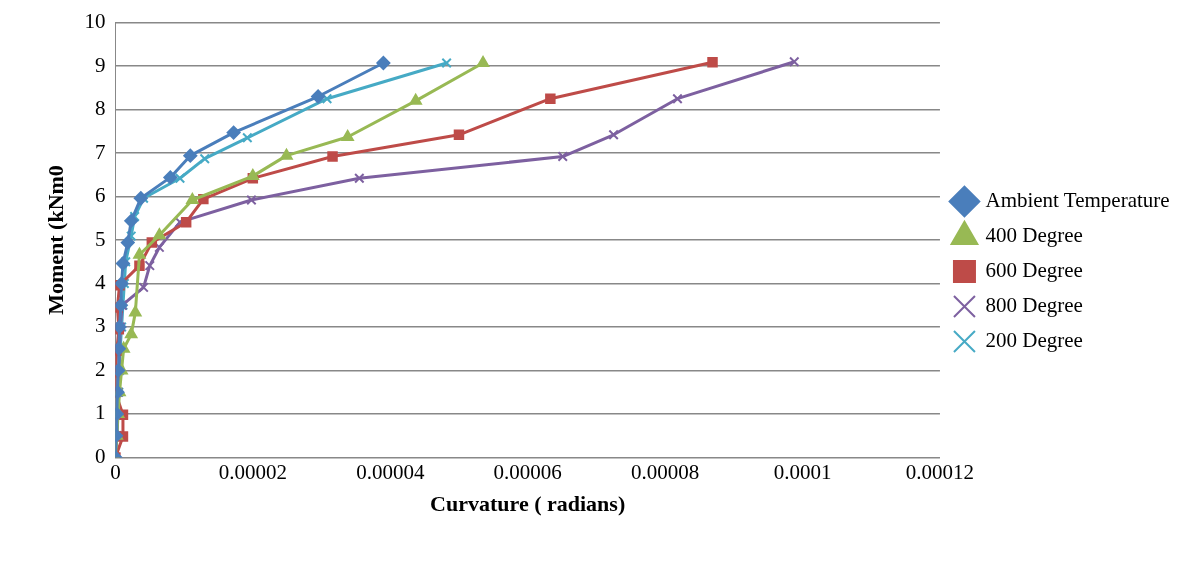  What do you see at coordinates (100, 455) in the screenshot?
I see `y-tick-label: 0` at bounding box center [100, 455].